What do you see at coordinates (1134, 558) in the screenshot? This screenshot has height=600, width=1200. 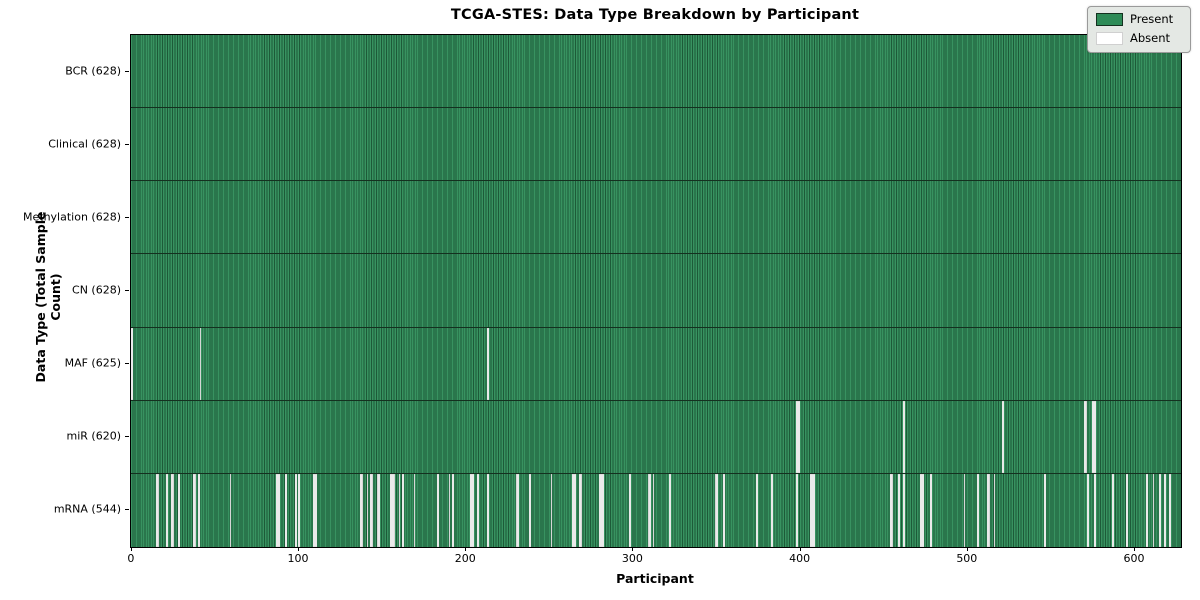 I see `x-tick-label-600: 600` at bounding box center [1134, 558].